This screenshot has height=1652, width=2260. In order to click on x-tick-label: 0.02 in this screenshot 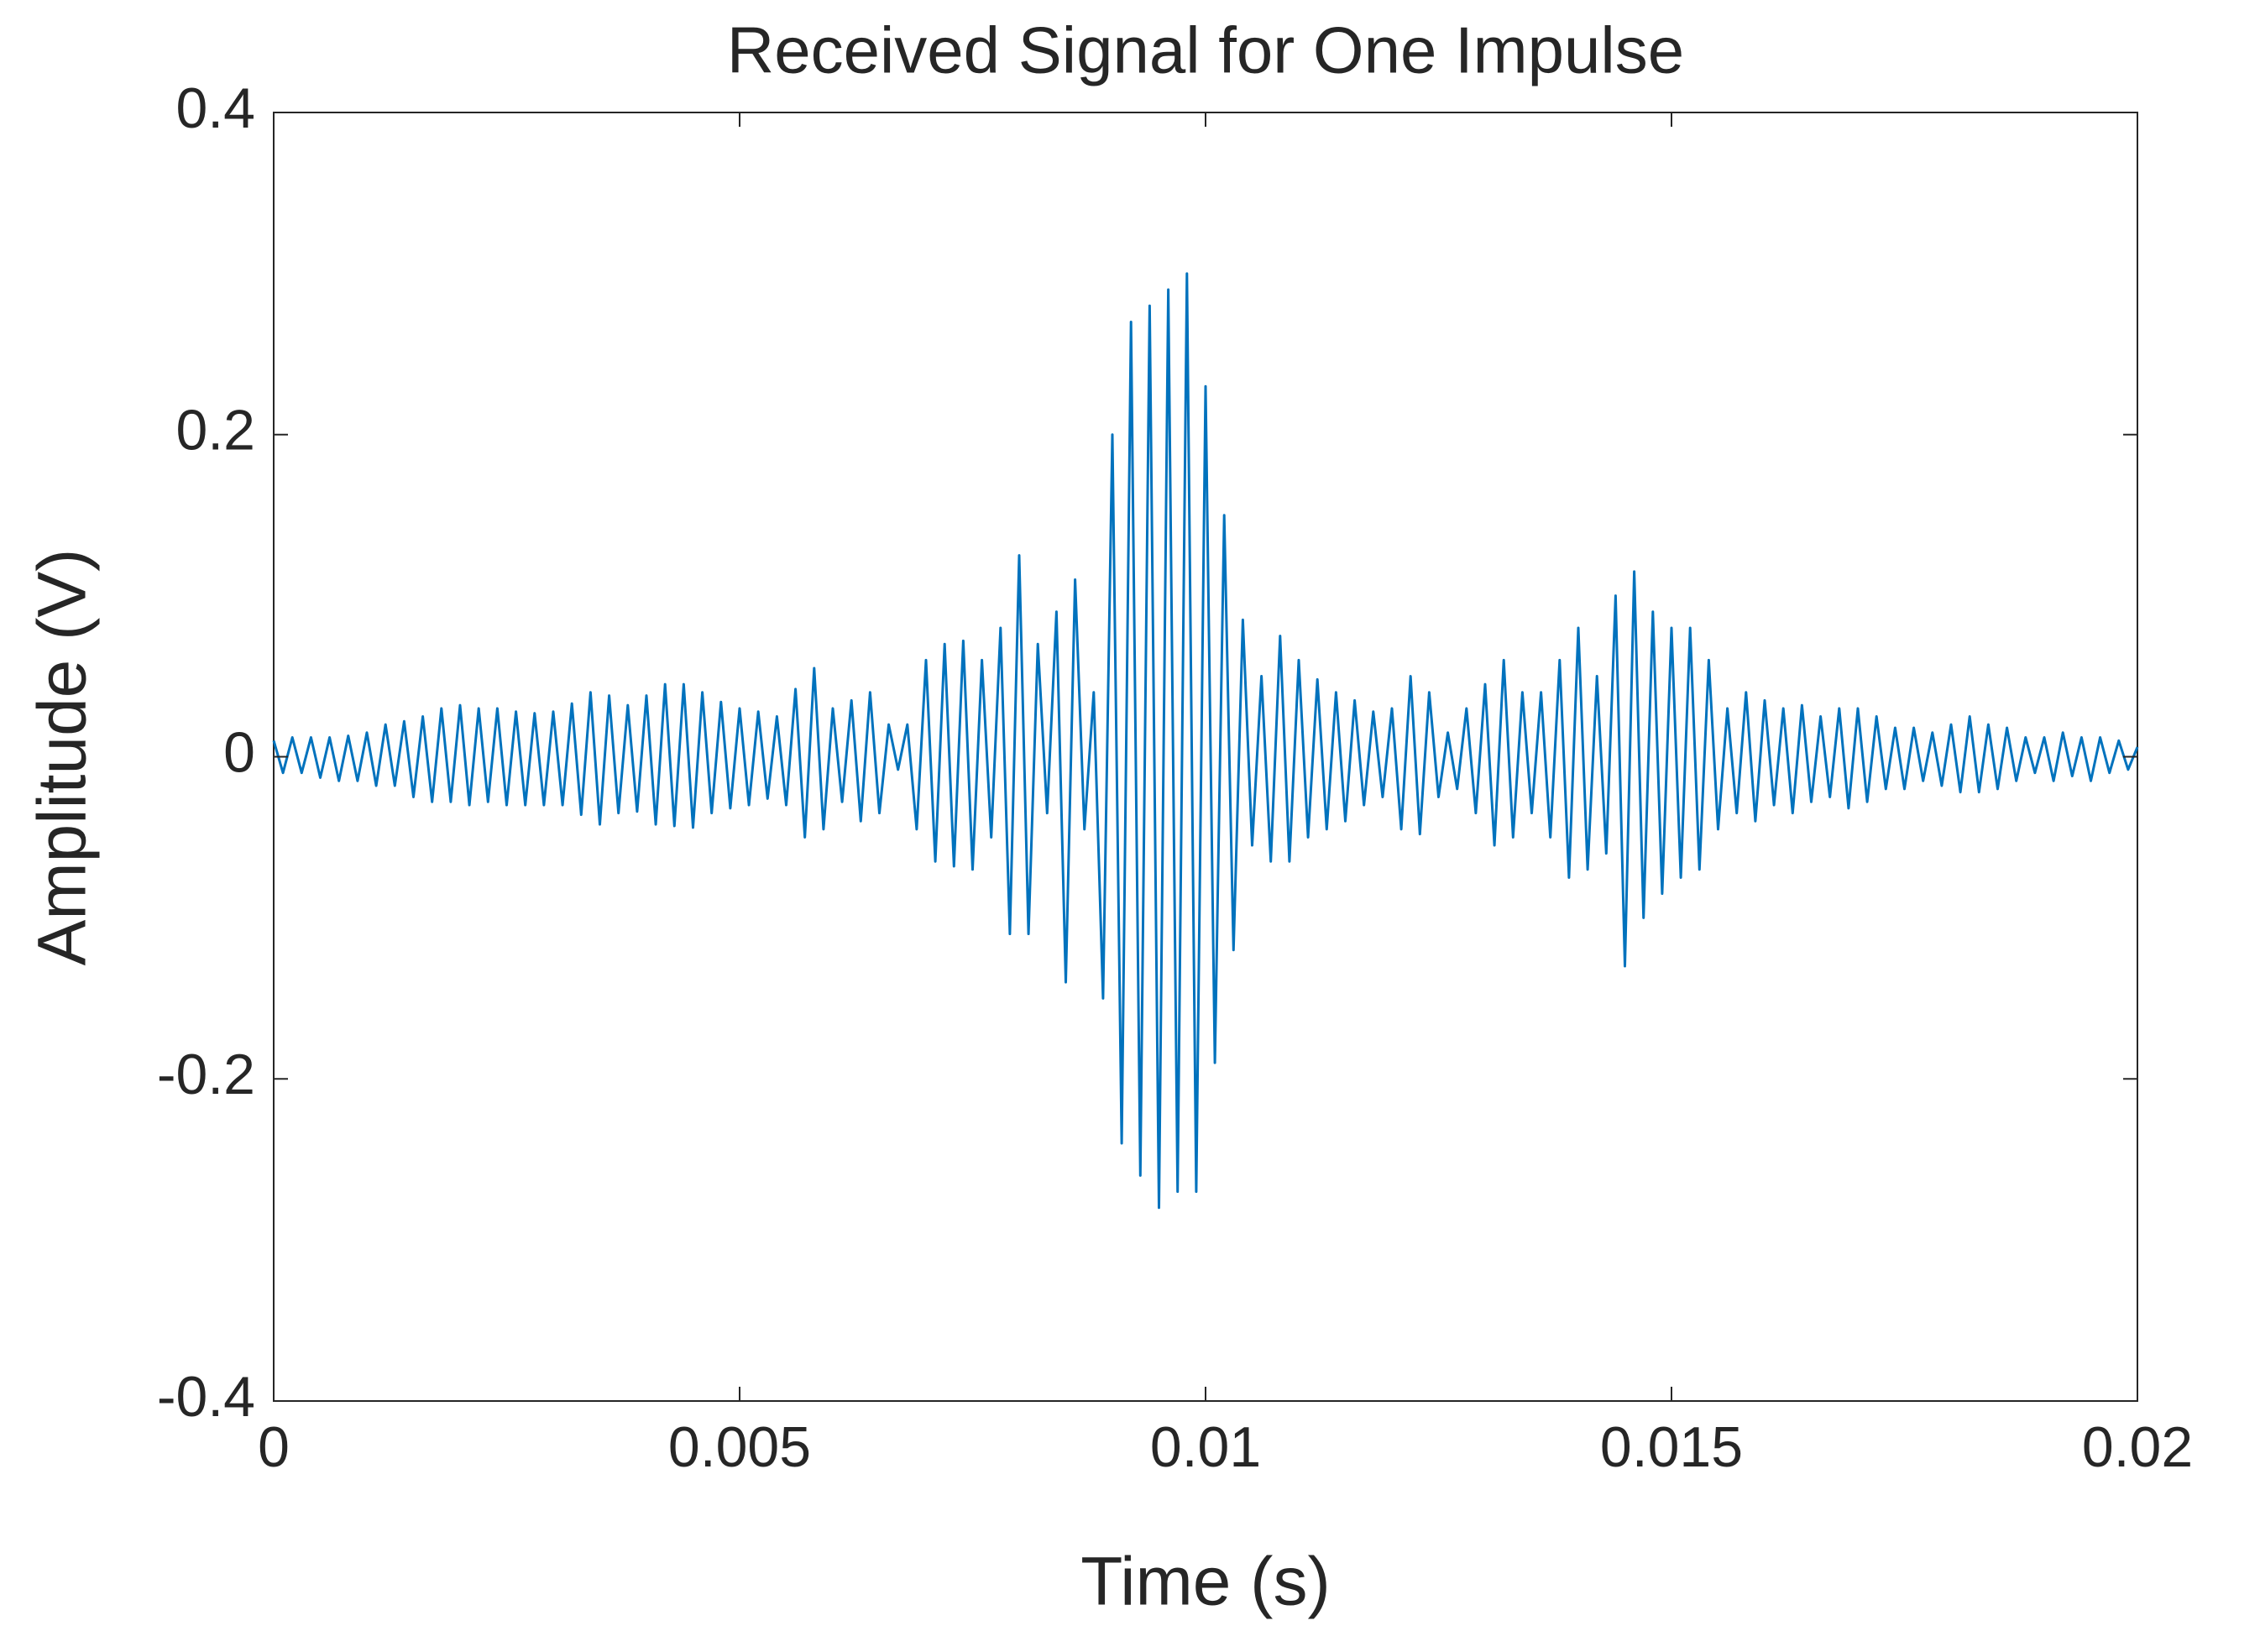, I will do `click(2137, 1447)`.